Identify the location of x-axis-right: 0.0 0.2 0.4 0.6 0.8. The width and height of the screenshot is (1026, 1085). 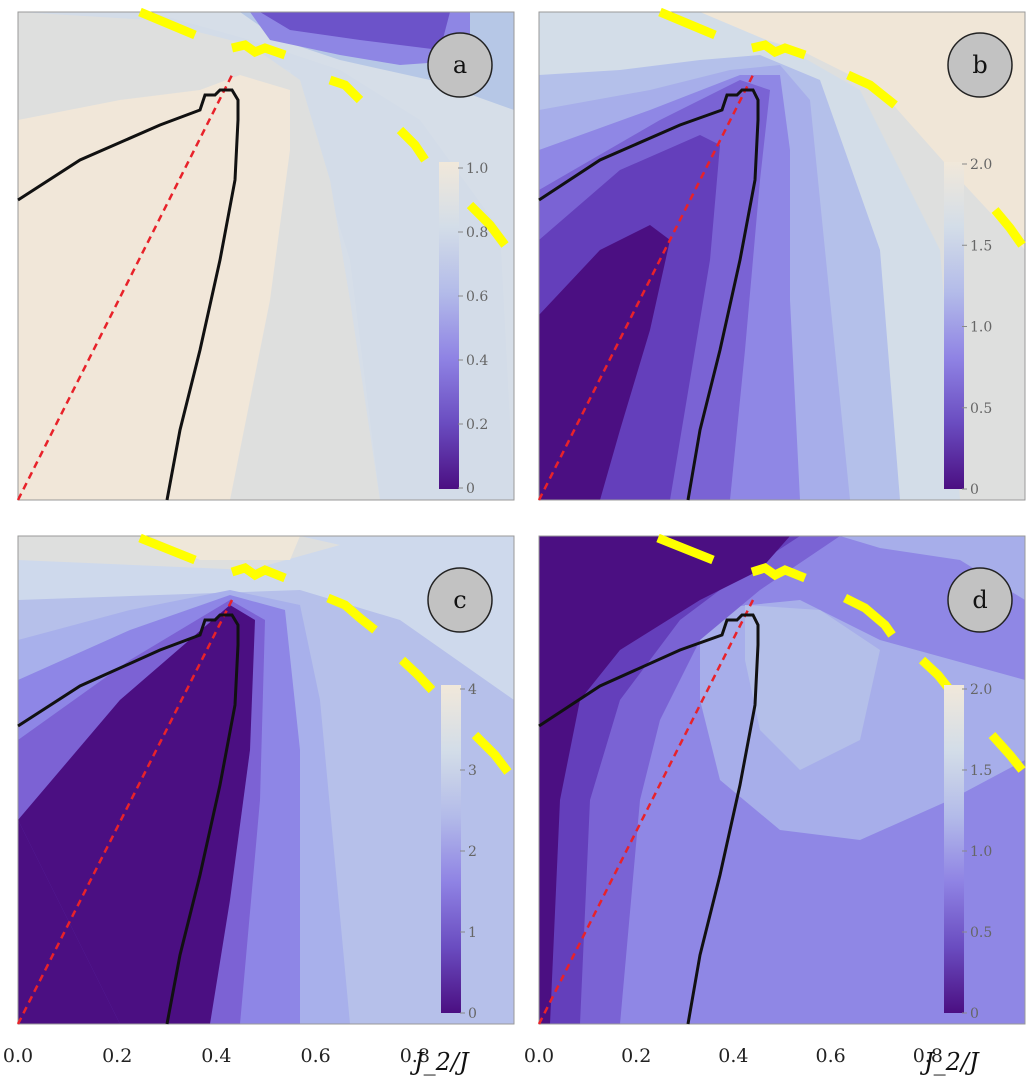
(733, 1056).